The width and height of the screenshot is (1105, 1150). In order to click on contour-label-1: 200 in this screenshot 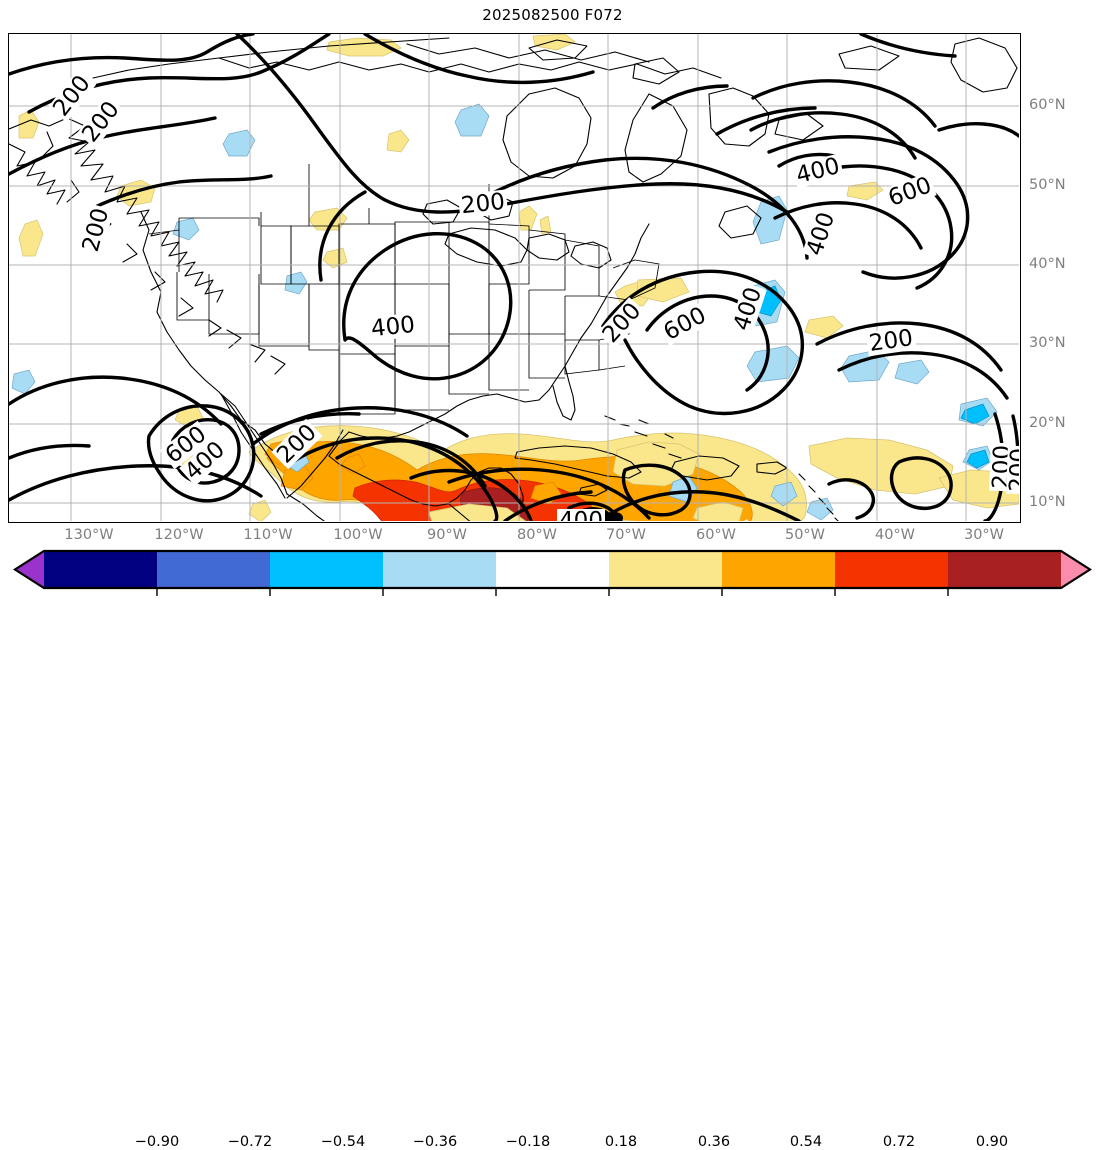, I will do `click(101, 122)`.